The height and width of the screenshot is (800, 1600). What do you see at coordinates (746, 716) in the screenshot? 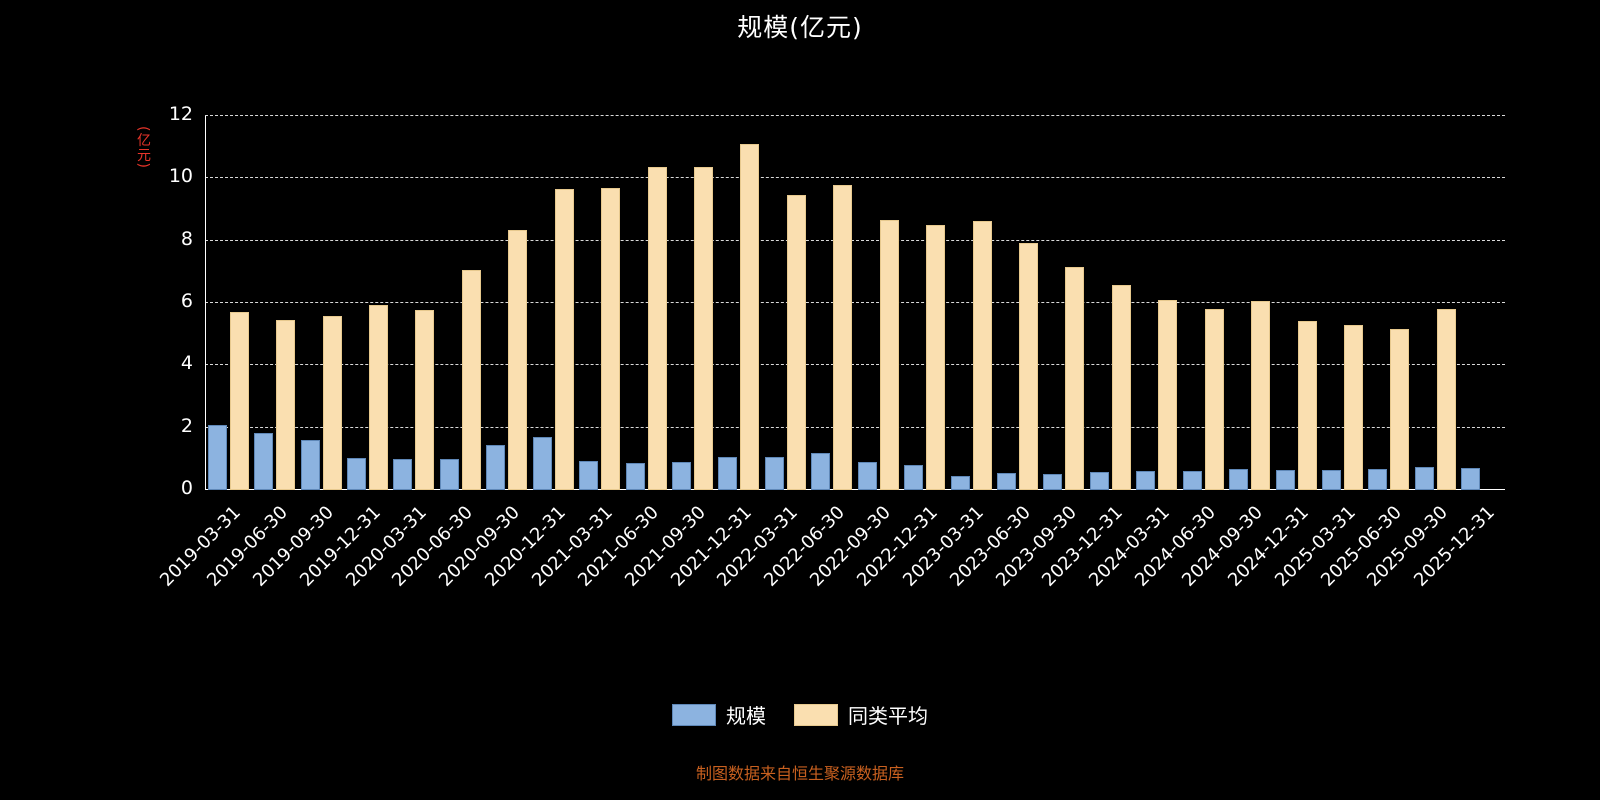
I see `legend-label: 规模` at bounding box center [746, 716].